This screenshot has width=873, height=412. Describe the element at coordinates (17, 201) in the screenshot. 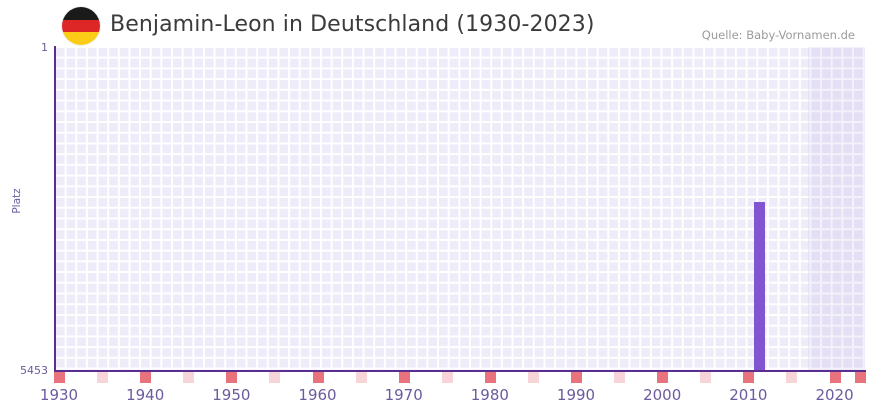

I see `y-axis-title: Platz` at that location.